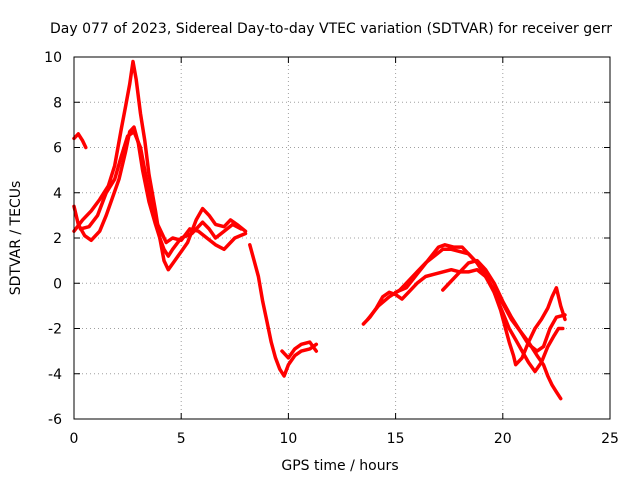 The width and height of the screenshot is (640, 480). Describe the element at coordinates (288, 439) in the screenshot. I see `x-tick-label: 10` at that location.